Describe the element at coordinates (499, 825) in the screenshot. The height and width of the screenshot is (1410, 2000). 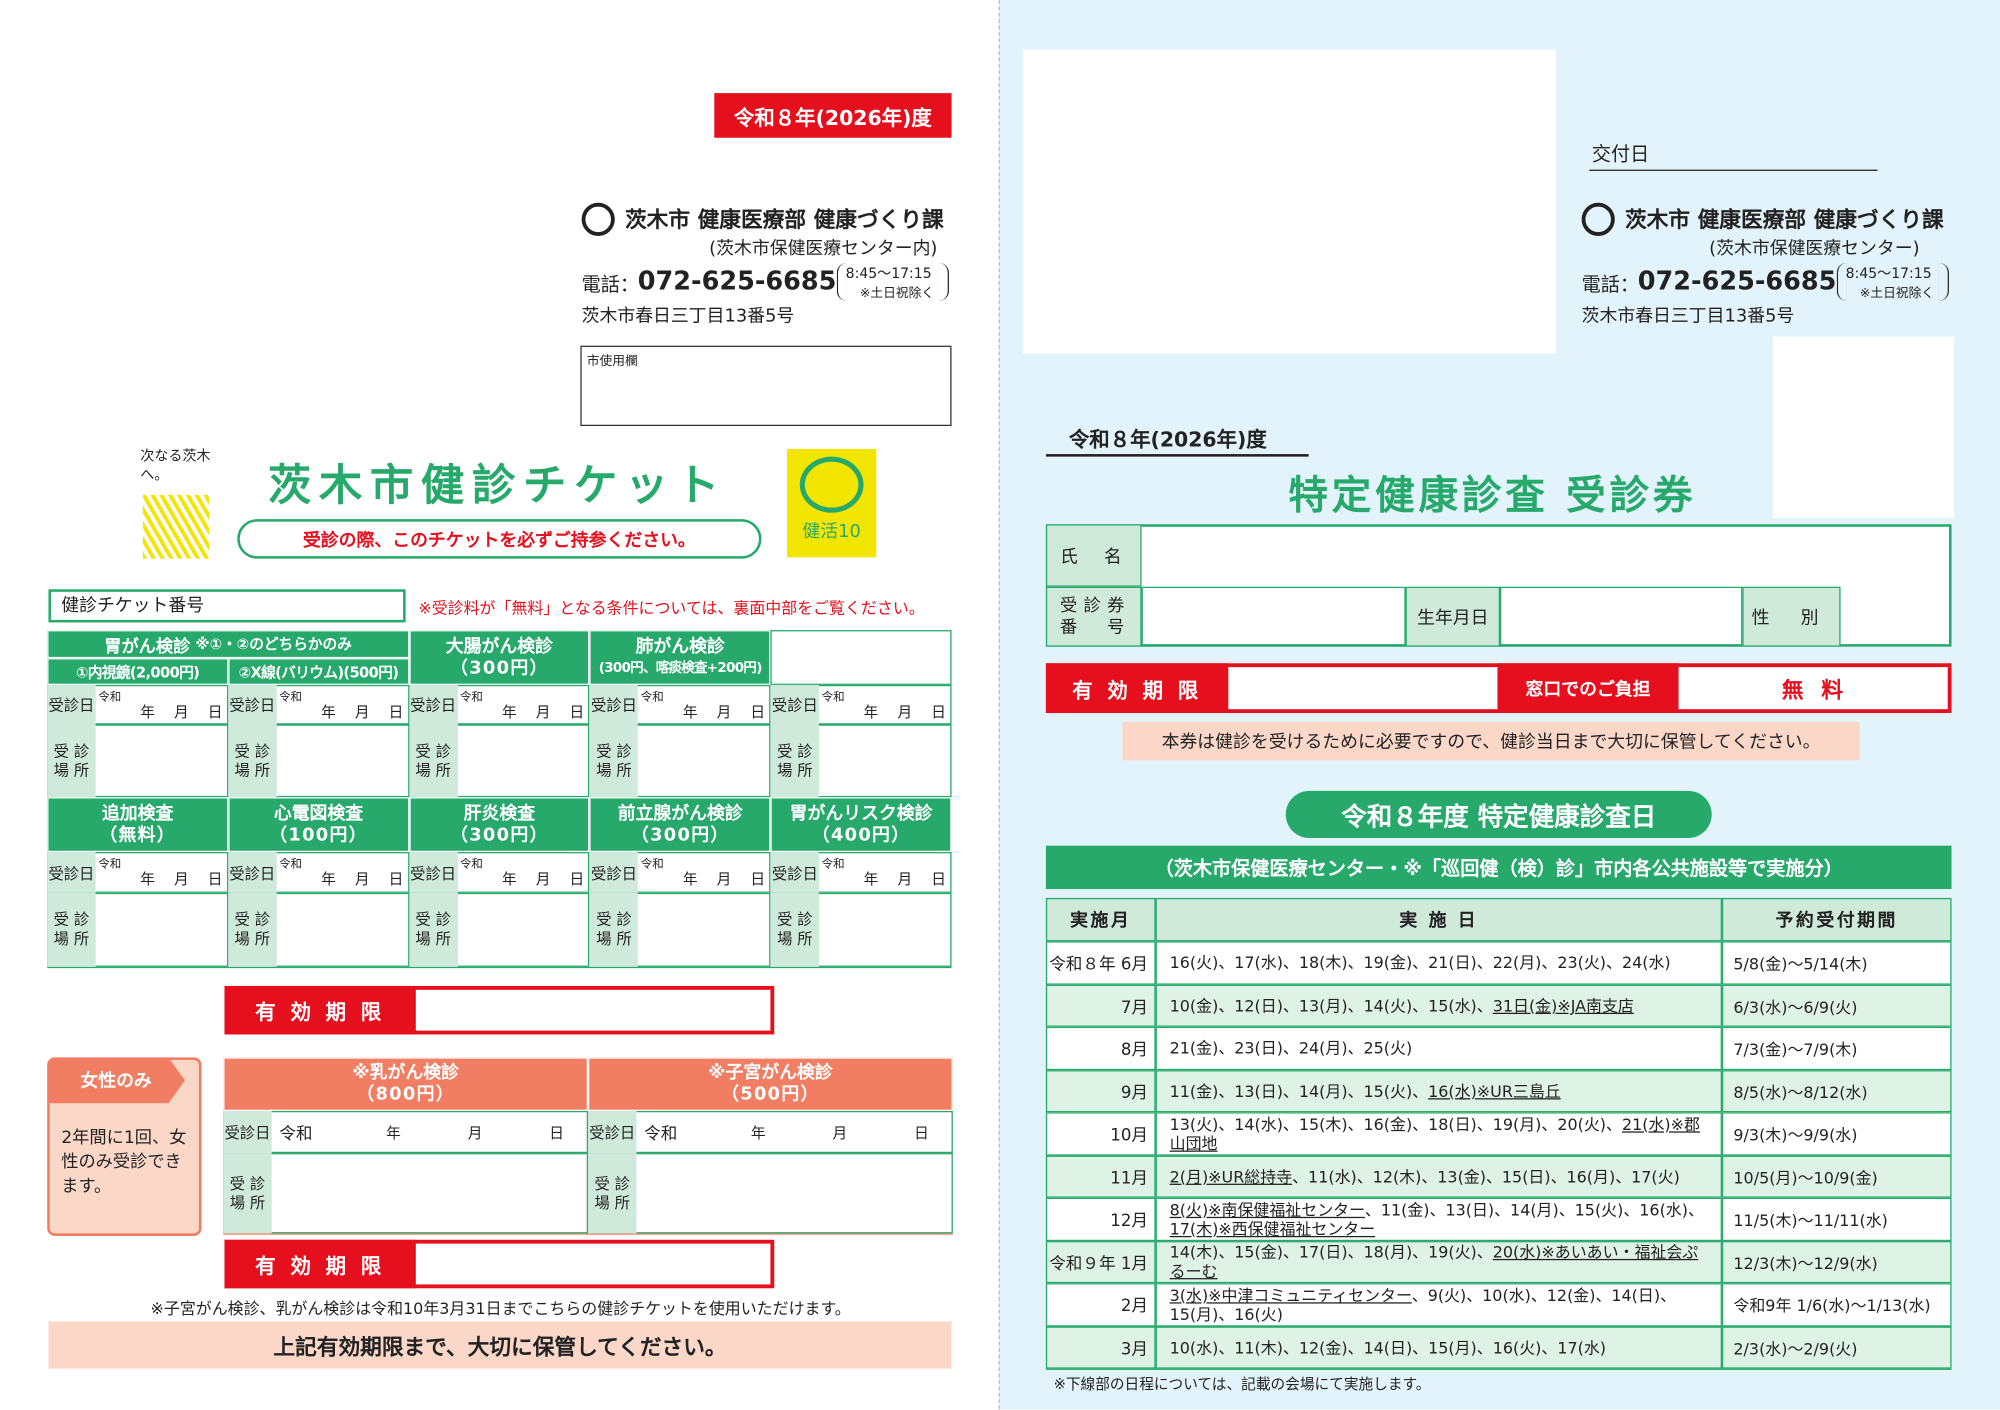
I see `exam-header: 肝炎検査 （300円）` at that location.